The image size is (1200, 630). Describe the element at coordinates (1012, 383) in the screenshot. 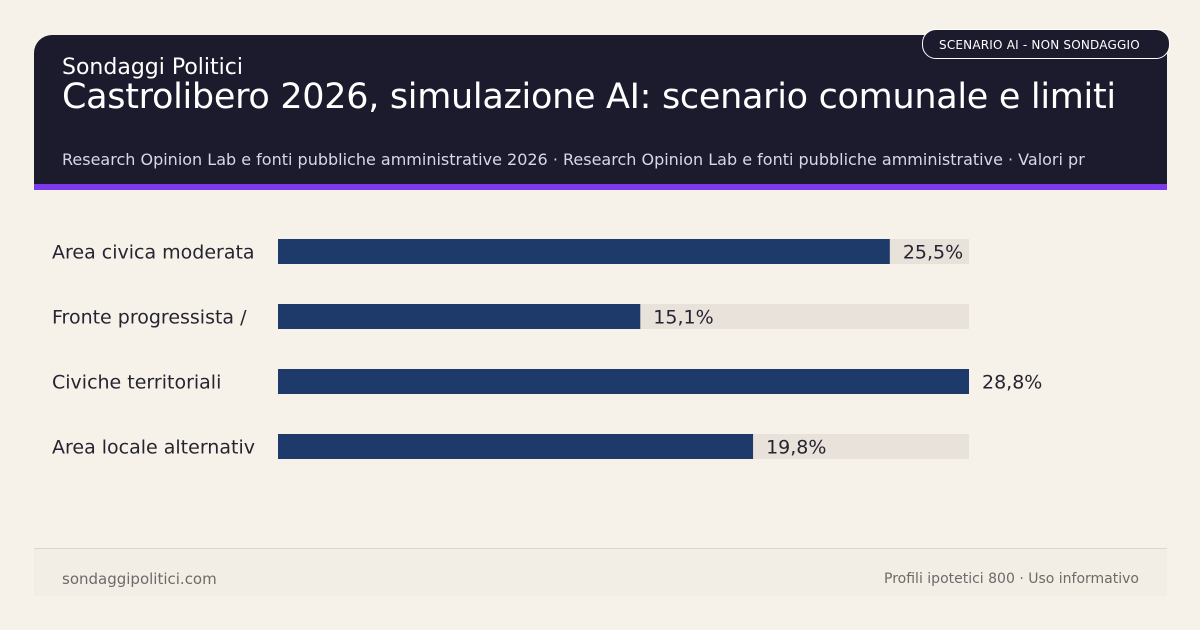

I see `value-label: 28,8%` at that location.